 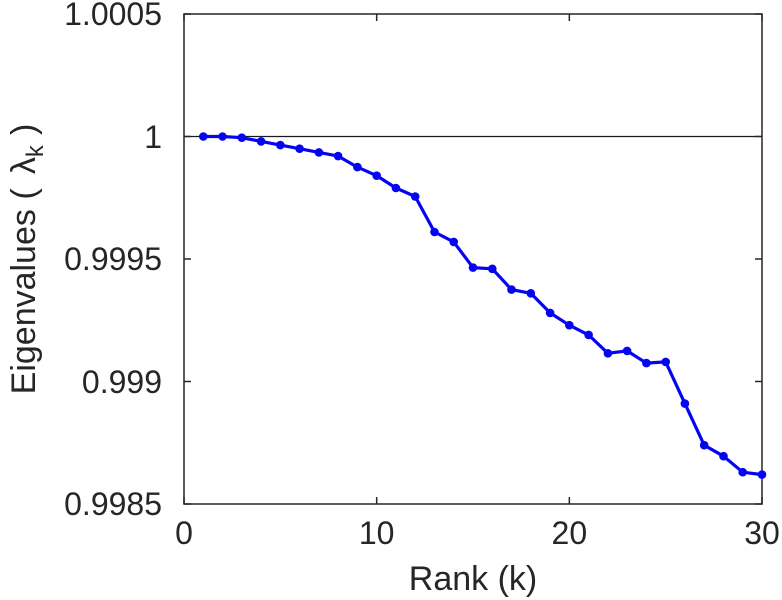 What do you see at coordinates (113, 259) in the screenshot?
I see `y-tick-label: 0.9995` at bounding box center [113, 259].